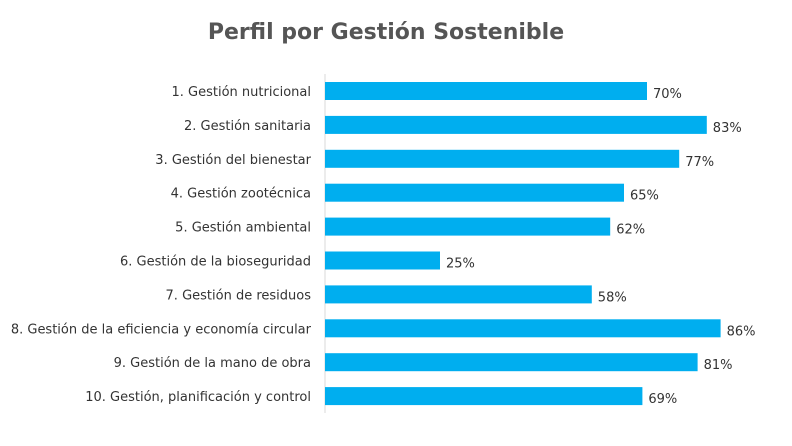  What do you see at coordinates (727, 128) in the screenshot?
I see `data-label: 83%` at bounding box center [727, 128].